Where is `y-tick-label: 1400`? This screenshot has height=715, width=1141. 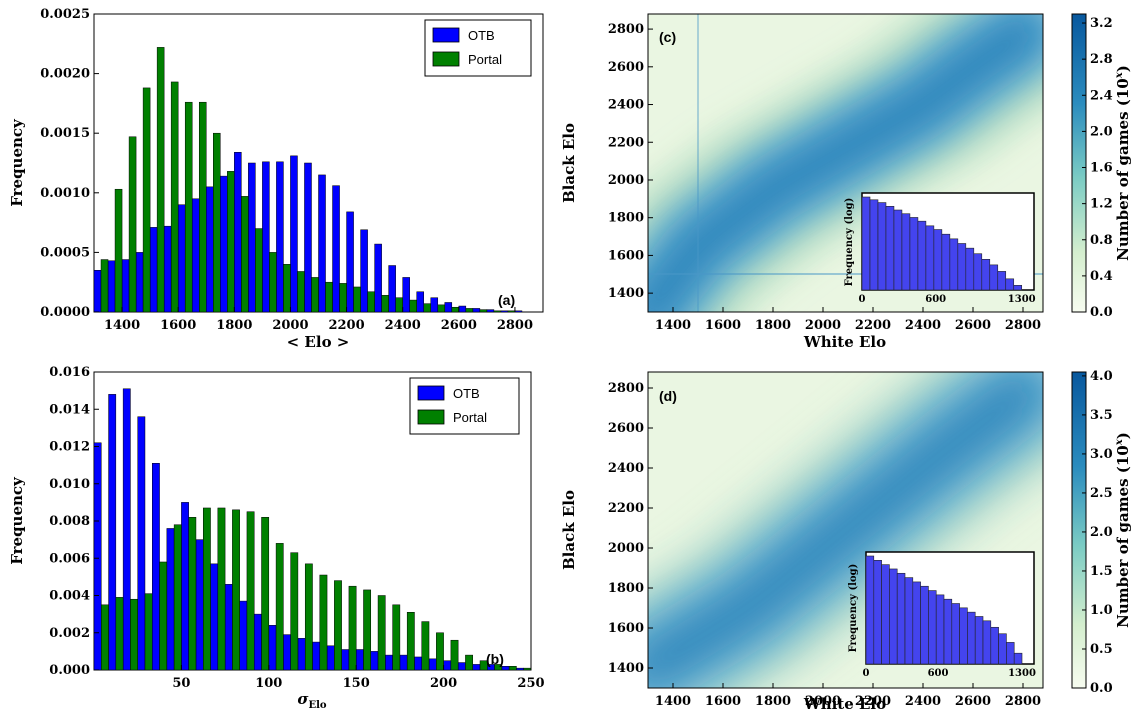 y-tick-label: 1400 is located at coordinates (626, 668).